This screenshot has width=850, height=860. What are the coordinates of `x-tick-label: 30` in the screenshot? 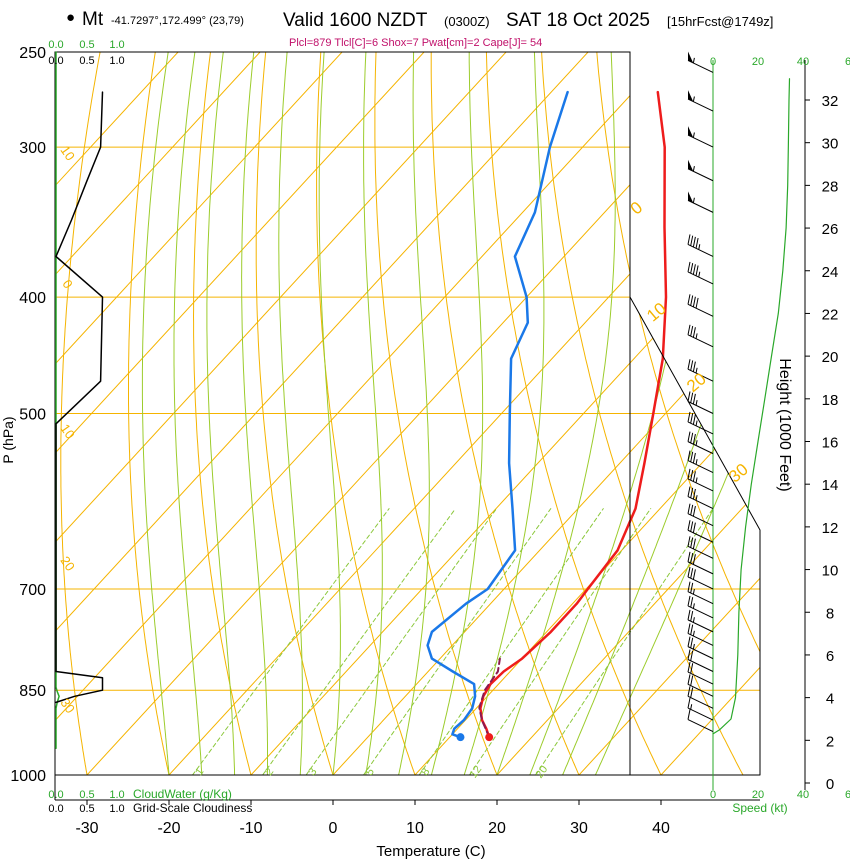 It's located at (579, 828).